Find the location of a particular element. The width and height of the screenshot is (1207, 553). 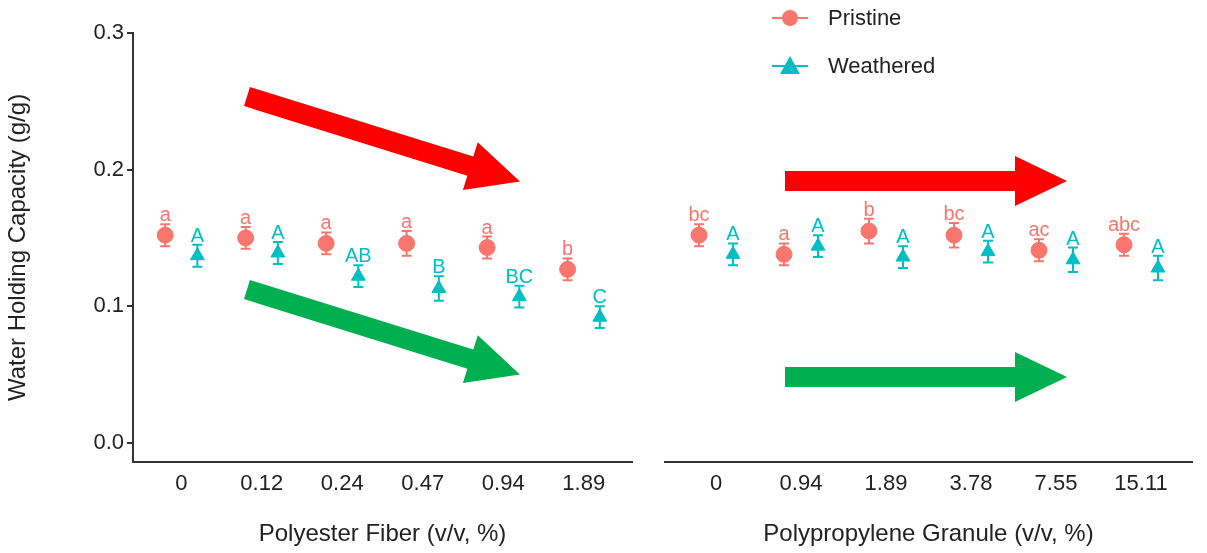

annotation: C is located at coordinates (600, 296).